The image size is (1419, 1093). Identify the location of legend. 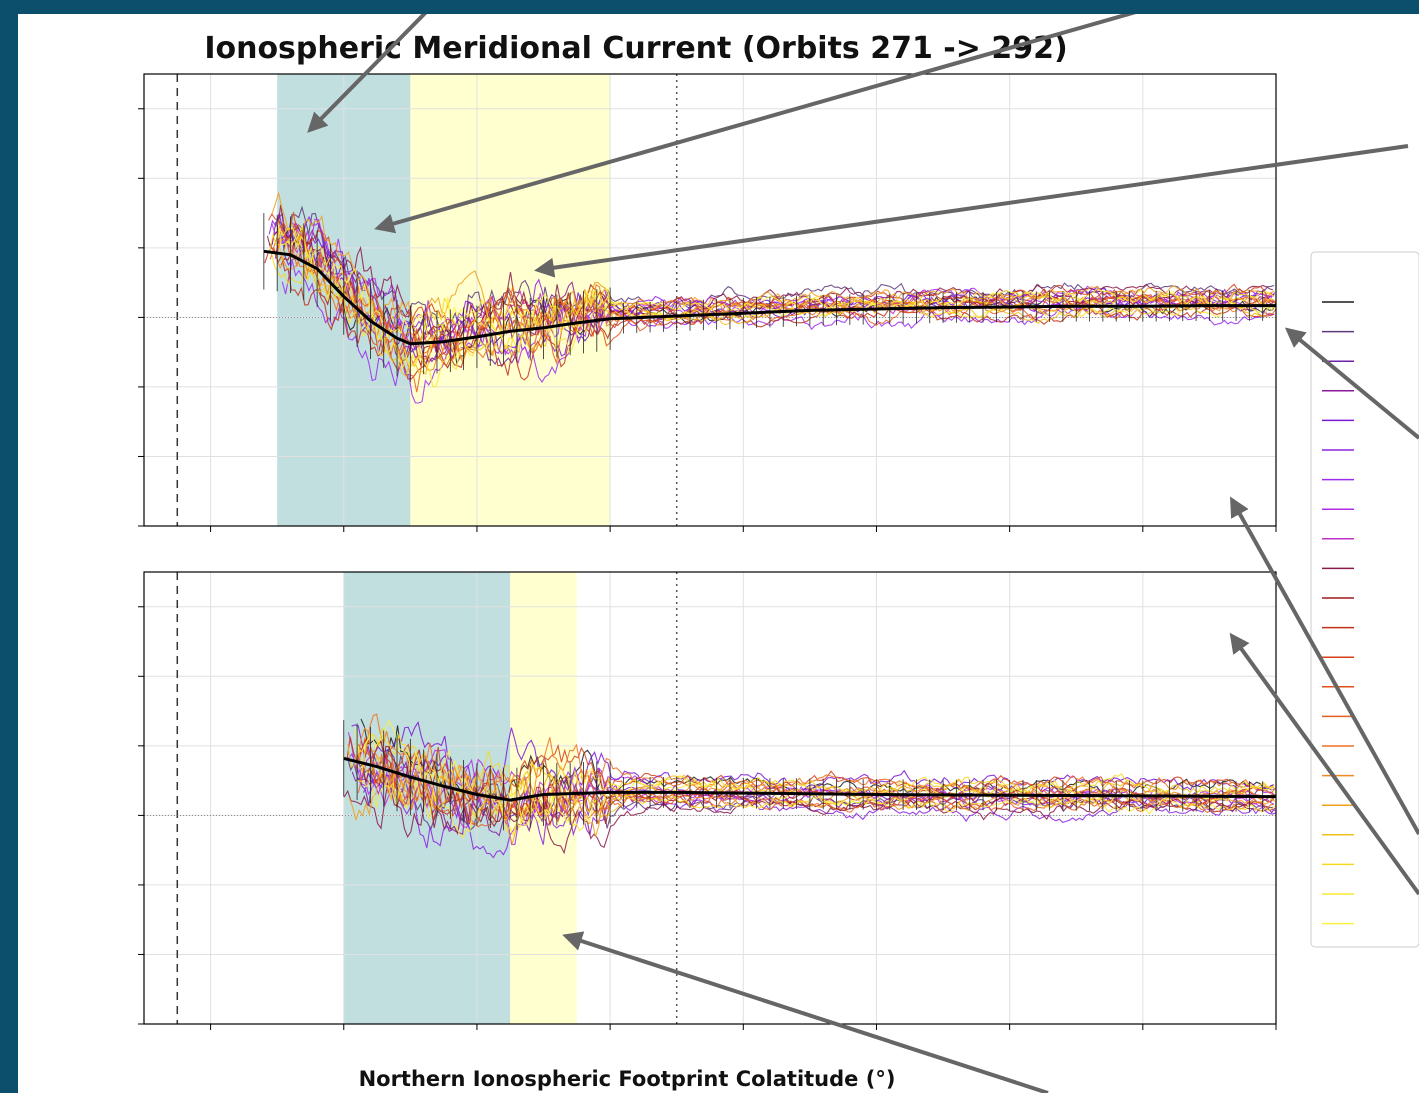
(1364, 599).